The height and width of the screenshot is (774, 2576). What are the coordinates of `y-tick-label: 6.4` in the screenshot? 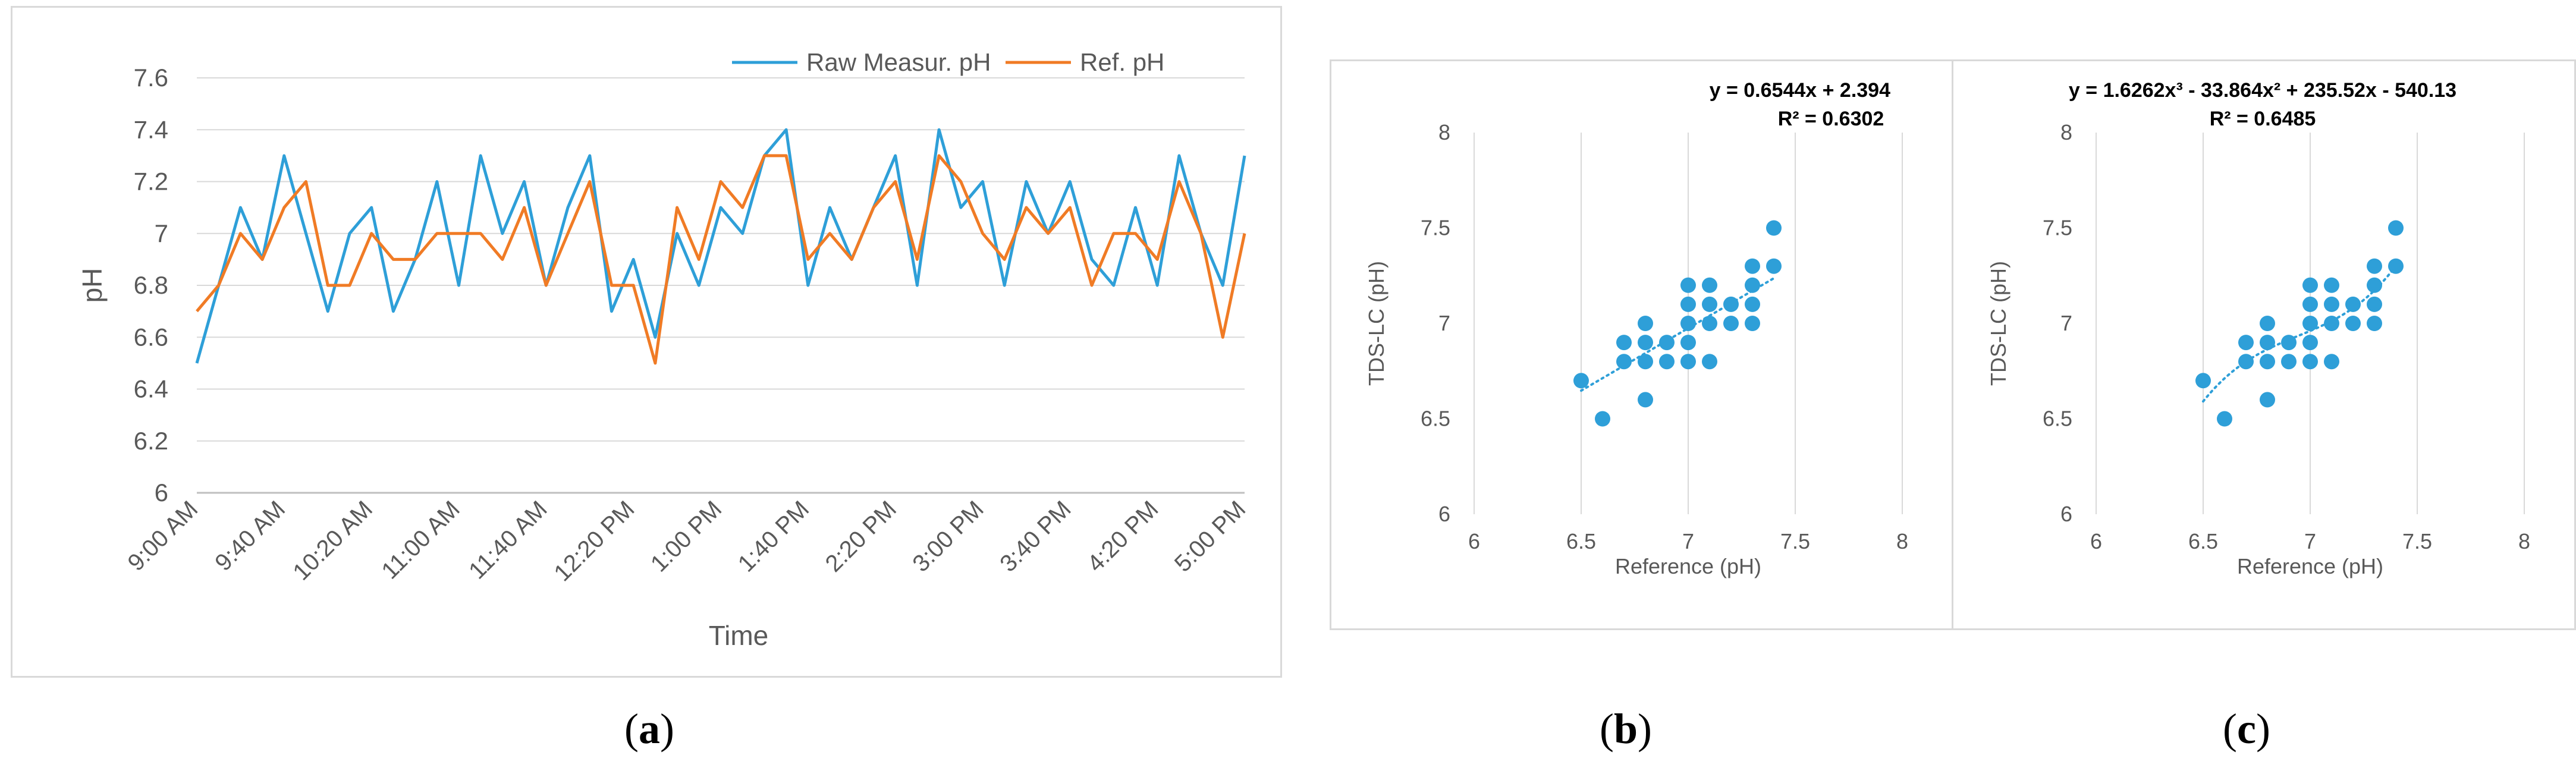 It's located at (151, 389).